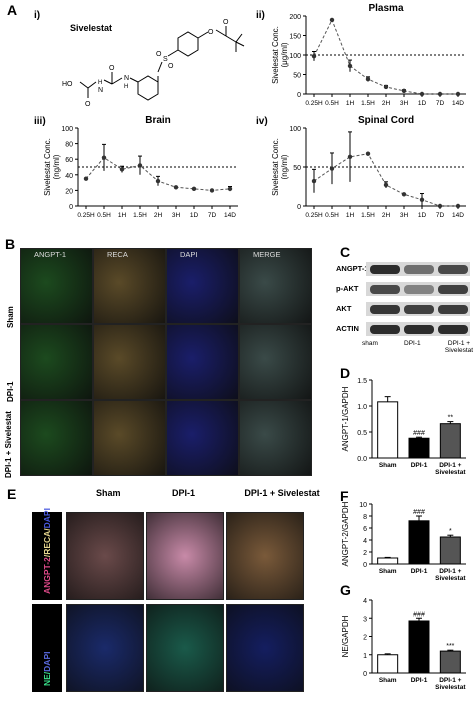 The width and height of the screenshot is (474, 701). Describe the element at coordinates (362, 459) in the screenshot. I see `y-tick-label: 0.0` at that location.